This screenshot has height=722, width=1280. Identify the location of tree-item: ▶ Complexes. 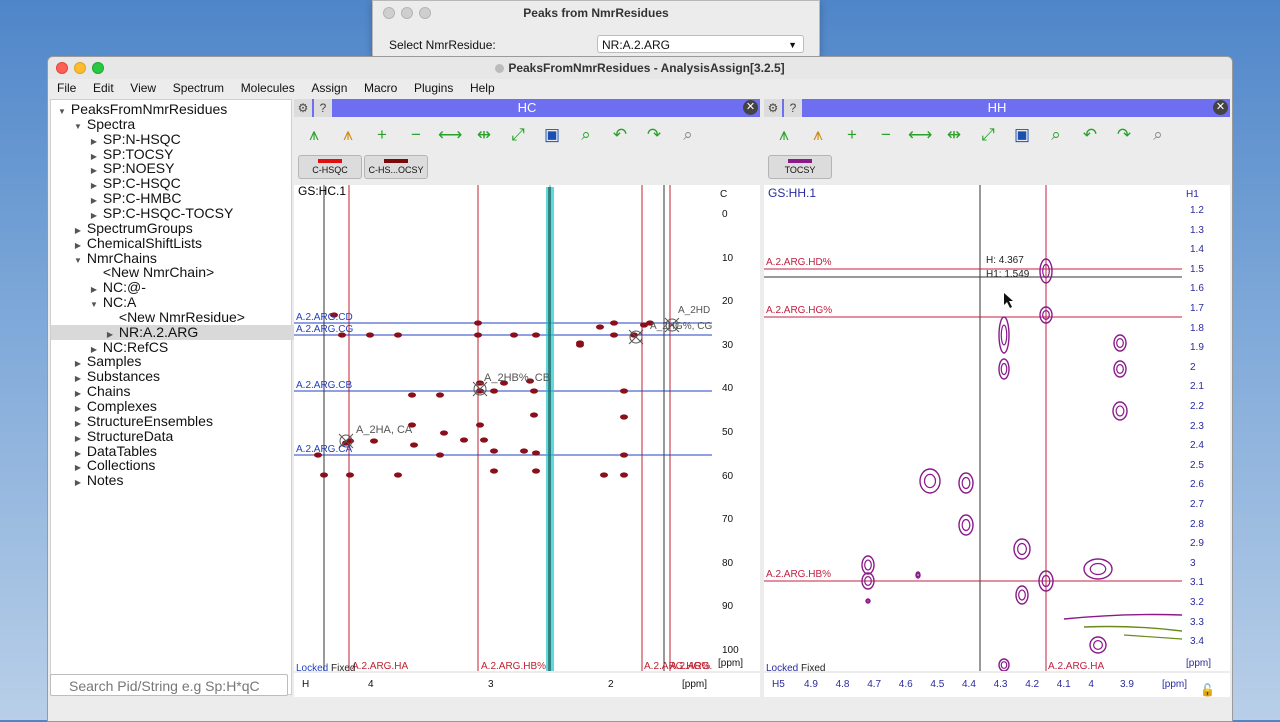
(182, 406).